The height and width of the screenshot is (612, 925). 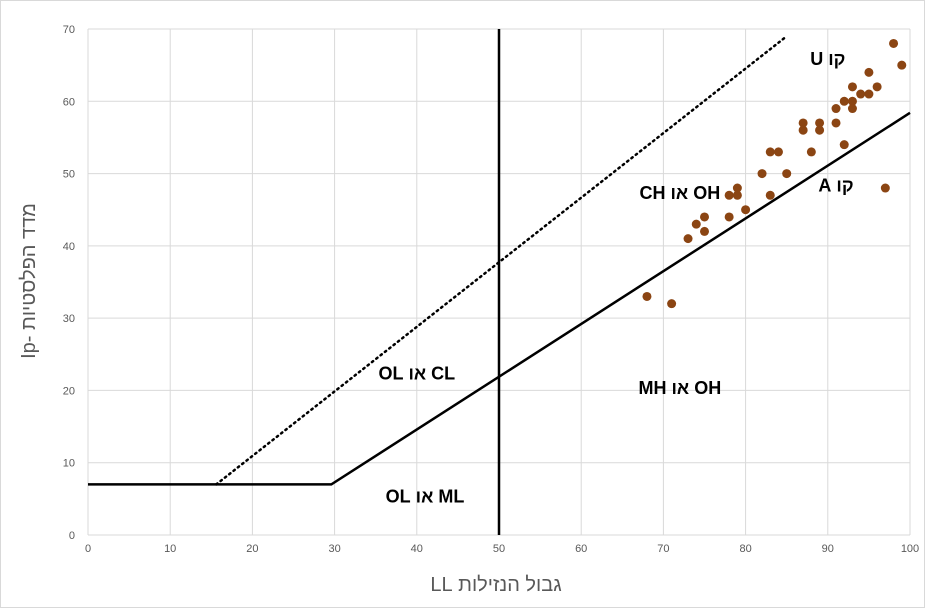 What do you see at coordinates (499, 549) in the screenshot?
I see `x-tick-label: 50` at bounding box center [499, 549].